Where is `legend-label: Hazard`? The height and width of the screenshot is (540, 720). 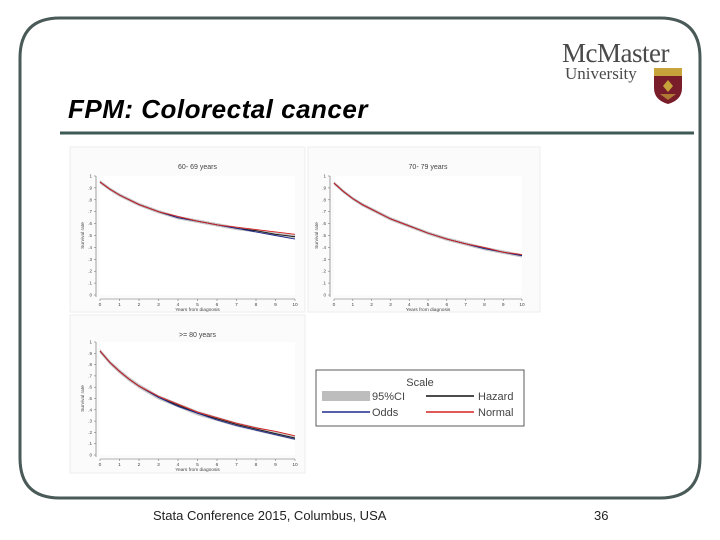 legend-label: Hazard is located at coordinates (495, 397).